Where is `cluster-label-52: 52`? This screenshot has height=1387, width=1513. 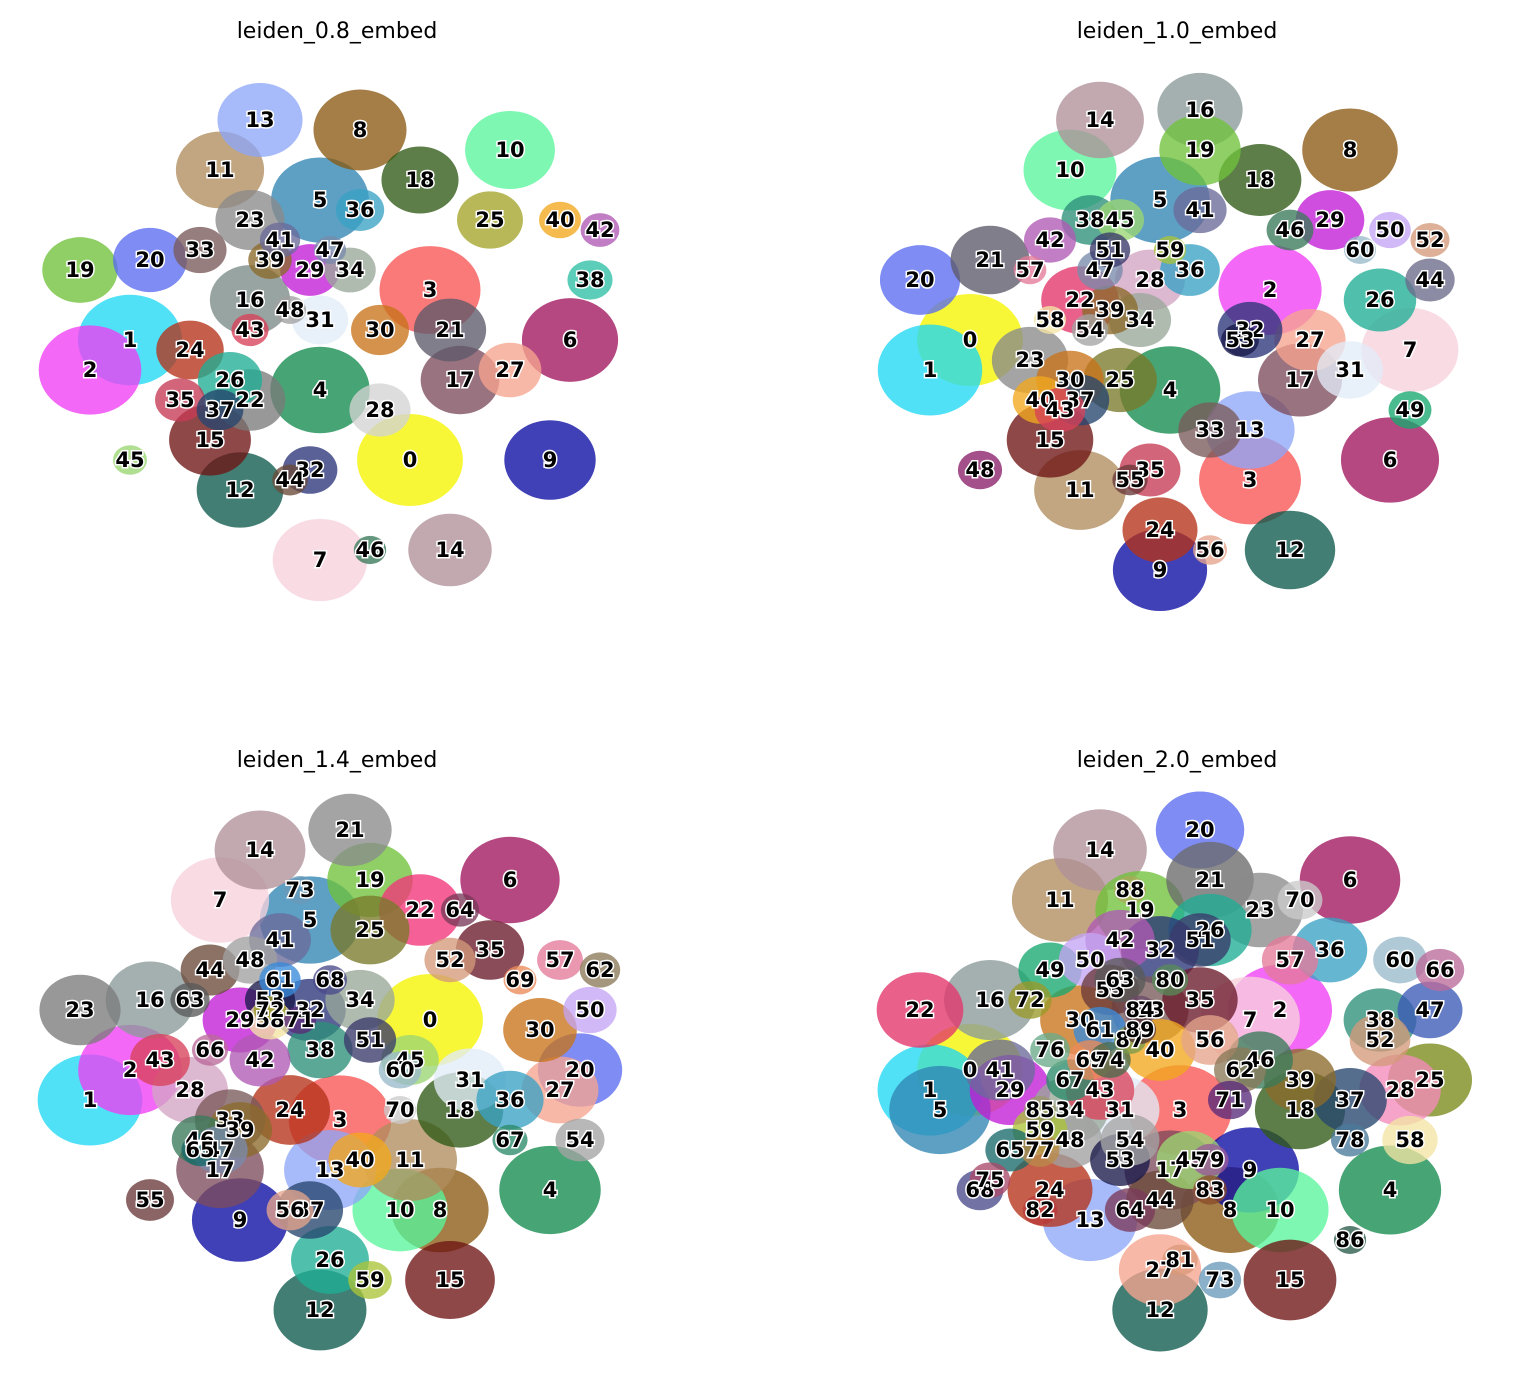
cluster-label-52: 52 is located at coordinates (1379, 1040).